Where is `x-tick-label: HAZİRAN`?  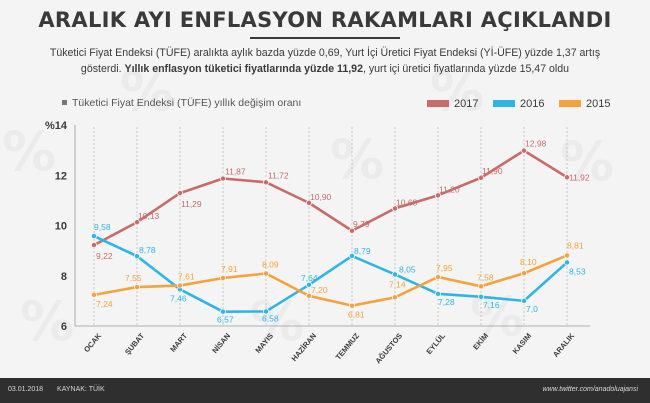 x-tick-label: HAZİRAN is located at coordinates (304, 347).